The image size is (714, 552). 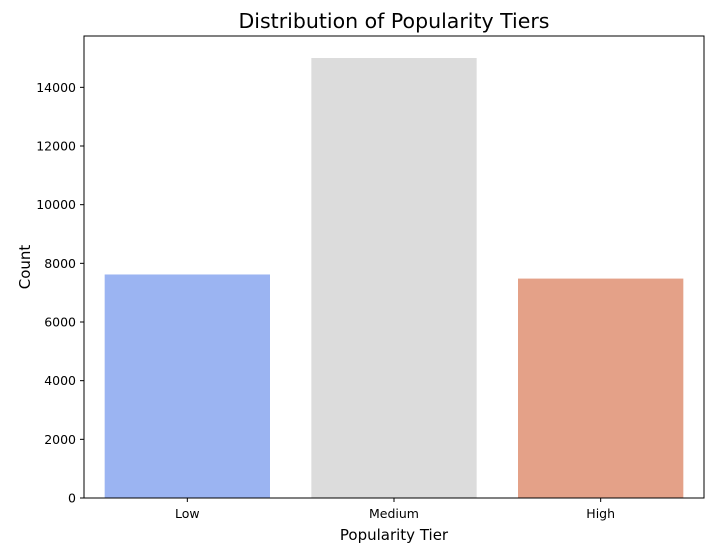 What do you see at coordinates (187, 513) in the screenshot?
I see `x-tick-label-low: Low` at bounding box center [187, 513].